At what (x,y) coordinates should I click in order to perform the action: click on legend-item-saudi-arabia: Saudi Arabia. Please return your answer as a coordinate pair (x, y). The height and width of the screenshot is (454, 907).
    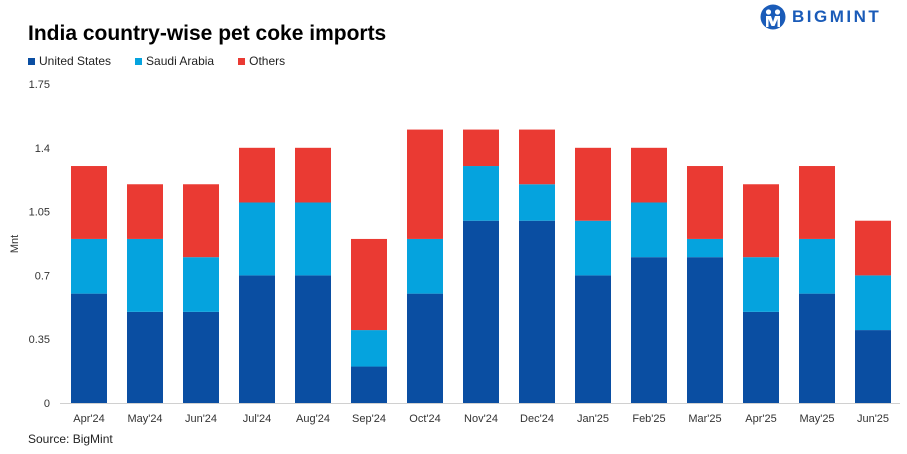
    Looking at the image, I should click on (174, 61).